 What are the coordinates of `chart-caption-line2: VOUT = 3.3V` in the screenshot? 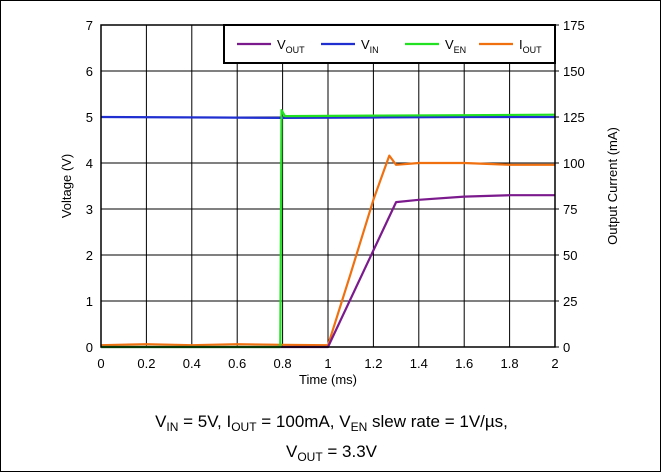 It's located at (331, 453).